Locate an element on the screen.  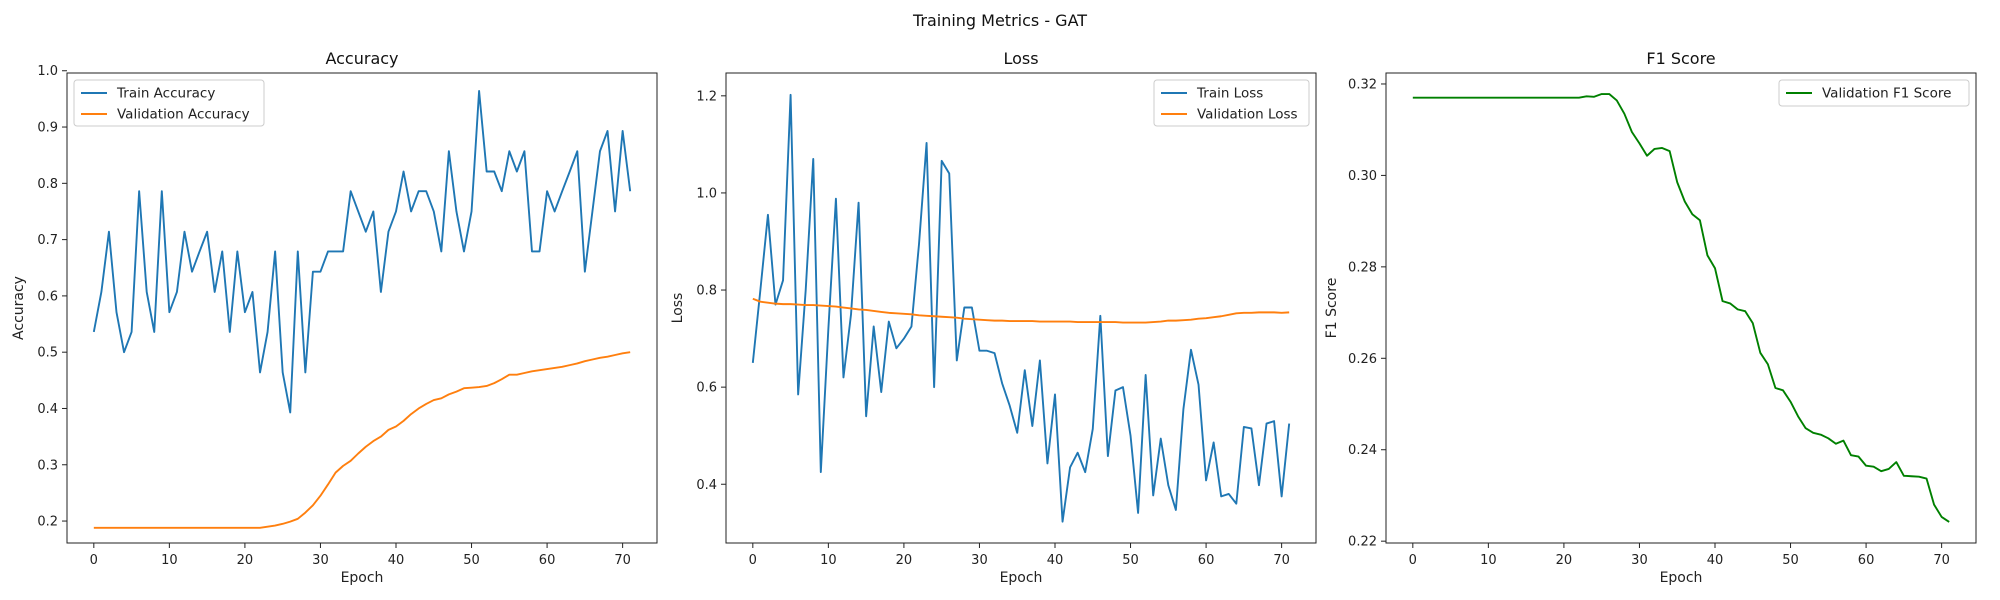
figure-title: Training Metrics - GAT is located at coordinates (999, 20).